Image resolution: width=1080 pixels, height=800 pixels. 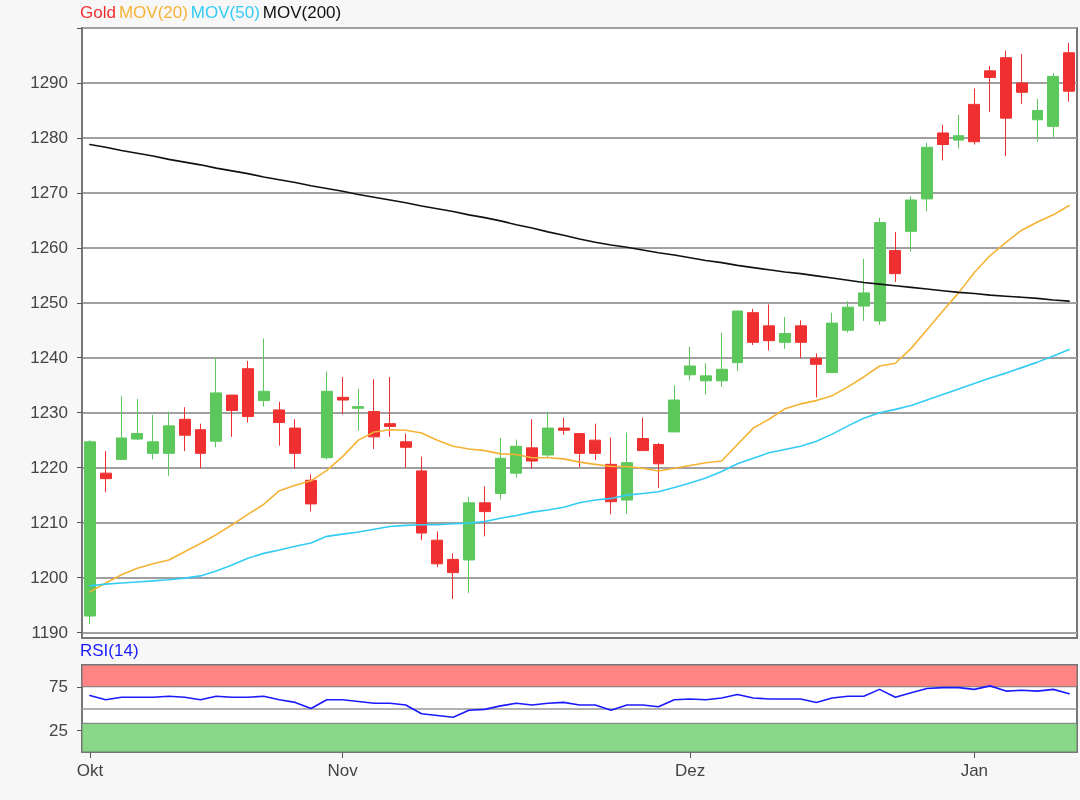 What do you see at coordinates (49, 578) in the screenshot?
I see `y-tick-label: 1200` at bounding box center [49, 578].